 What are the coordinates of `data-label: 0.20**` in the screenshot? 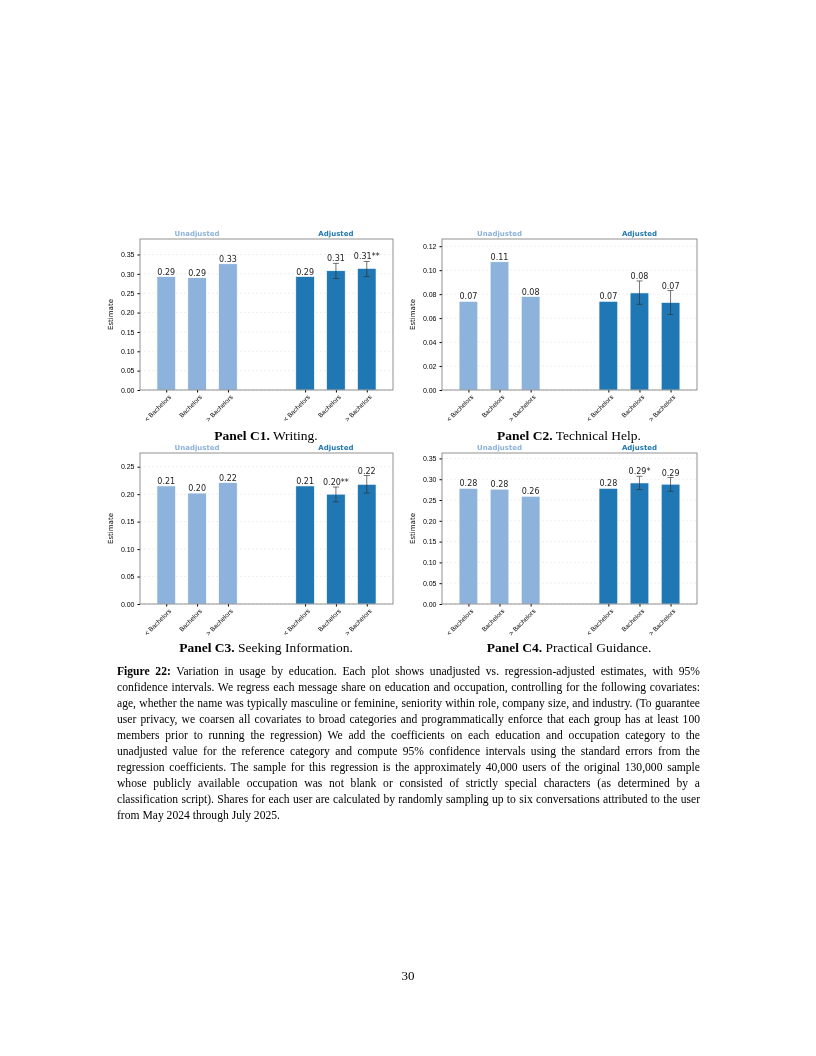 It's located at (336, 483).